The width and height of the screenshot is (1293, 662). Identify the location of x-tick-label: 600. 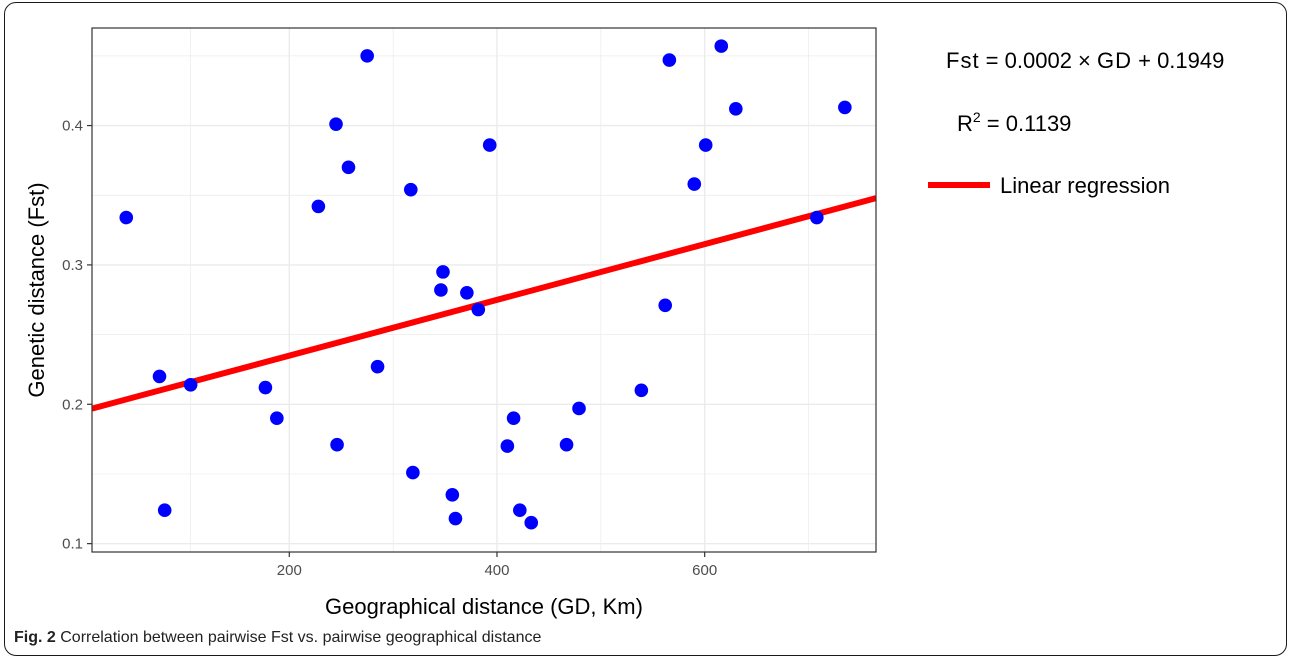
(704, 570).